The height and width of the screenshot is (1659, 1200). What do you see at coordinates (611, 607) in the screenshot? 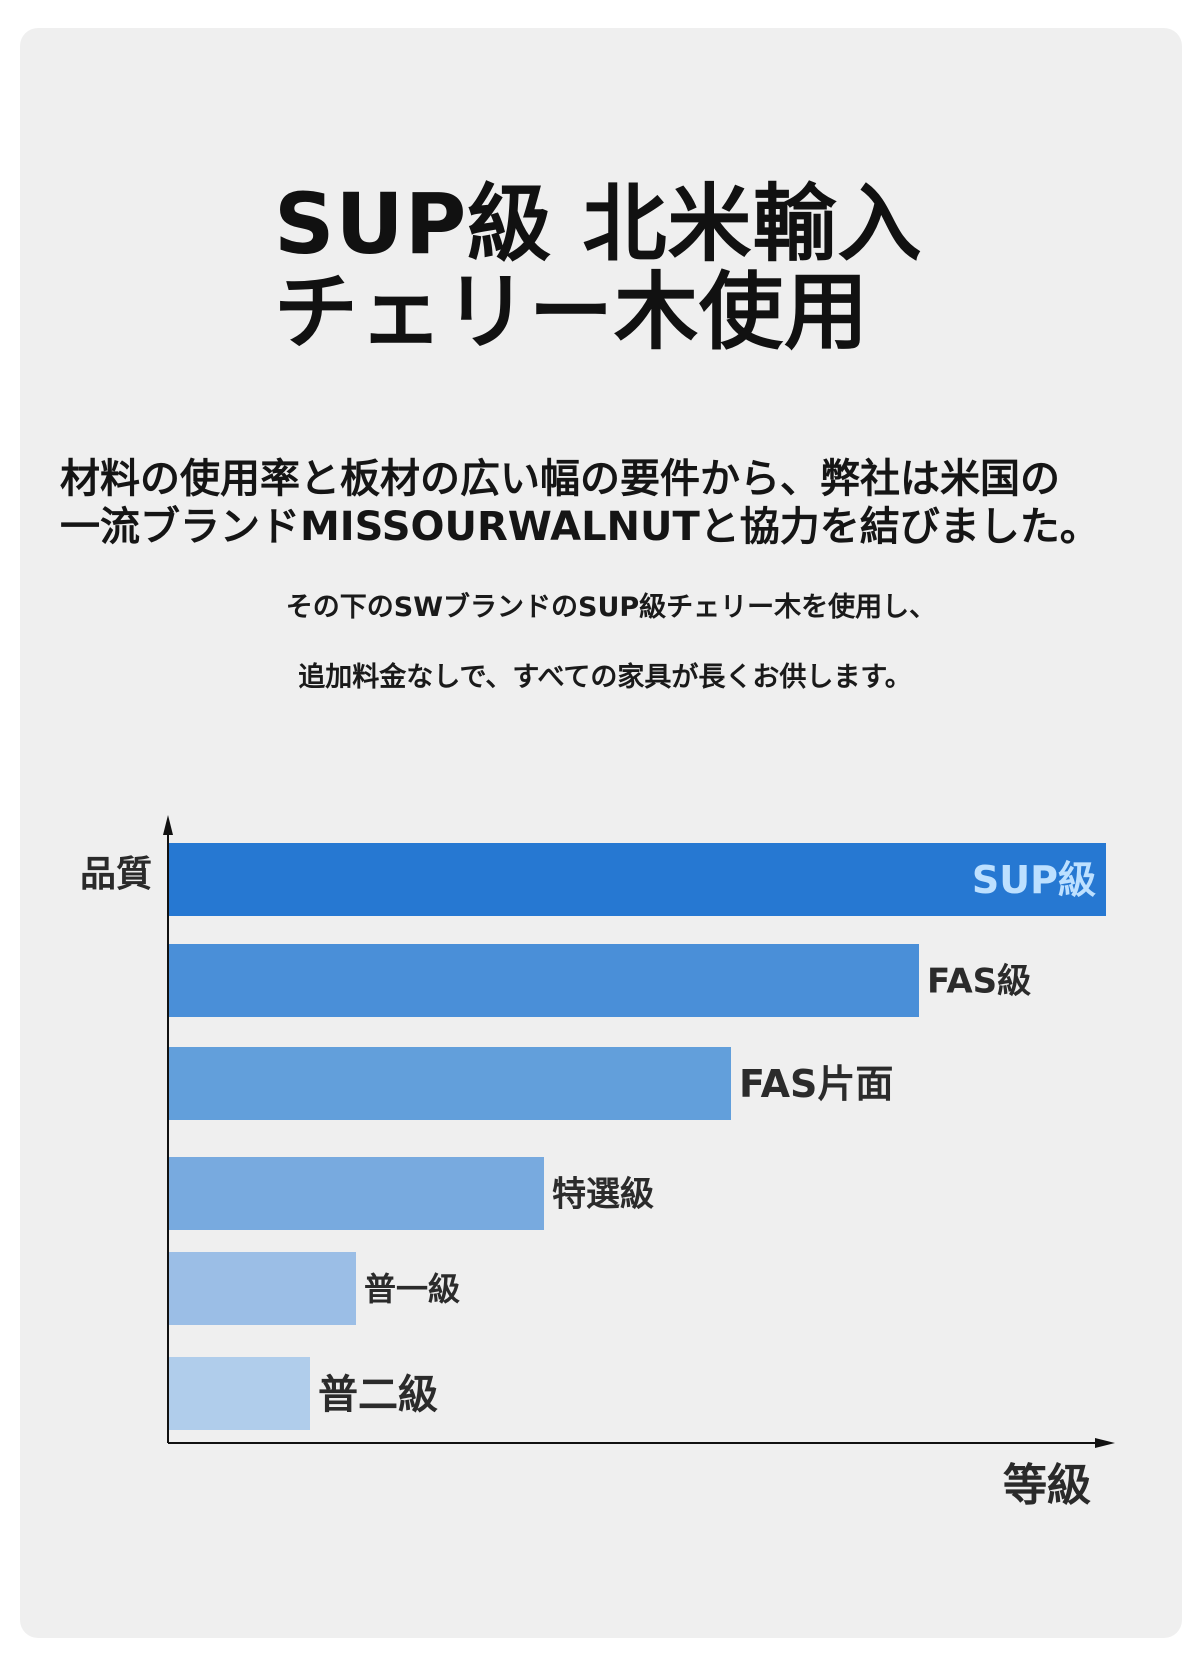
I see `subtext-line-1: その下のSWブランドのSUP級チェリー木を使用し、` at bounding box center [611, 607].